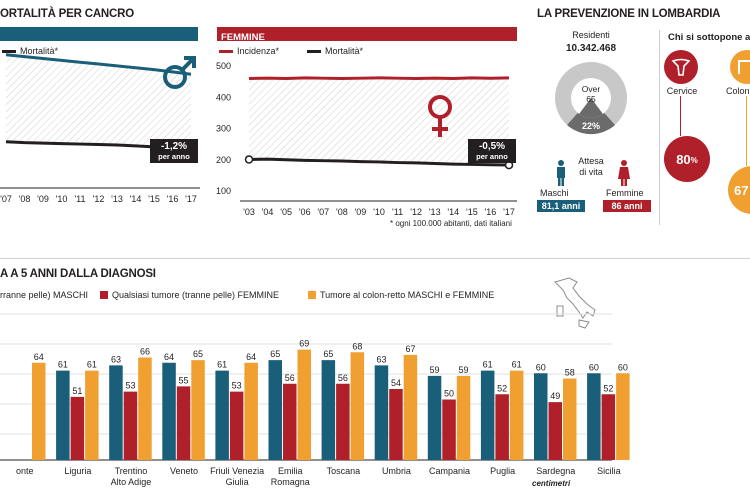 The height and width of the screenshot is (500, 750). Describe the element at coordinates (117, 199) in the screenshot. I see `males-x-tick: '13` at that location.